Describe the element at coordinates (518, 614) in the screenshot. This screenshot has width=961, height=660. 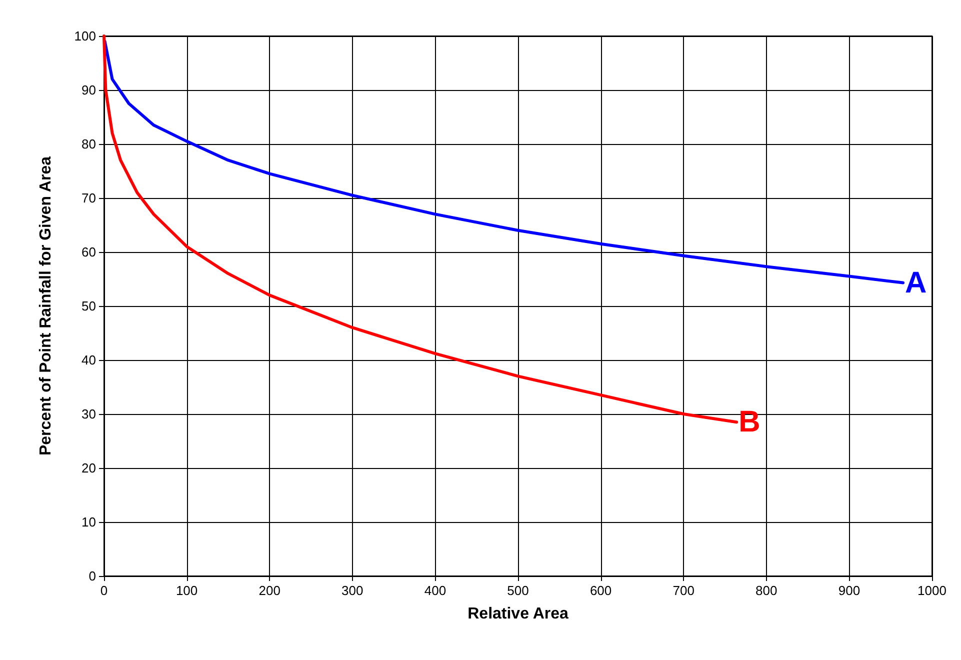
I see `x-axis-title: Relative Area` at that location.